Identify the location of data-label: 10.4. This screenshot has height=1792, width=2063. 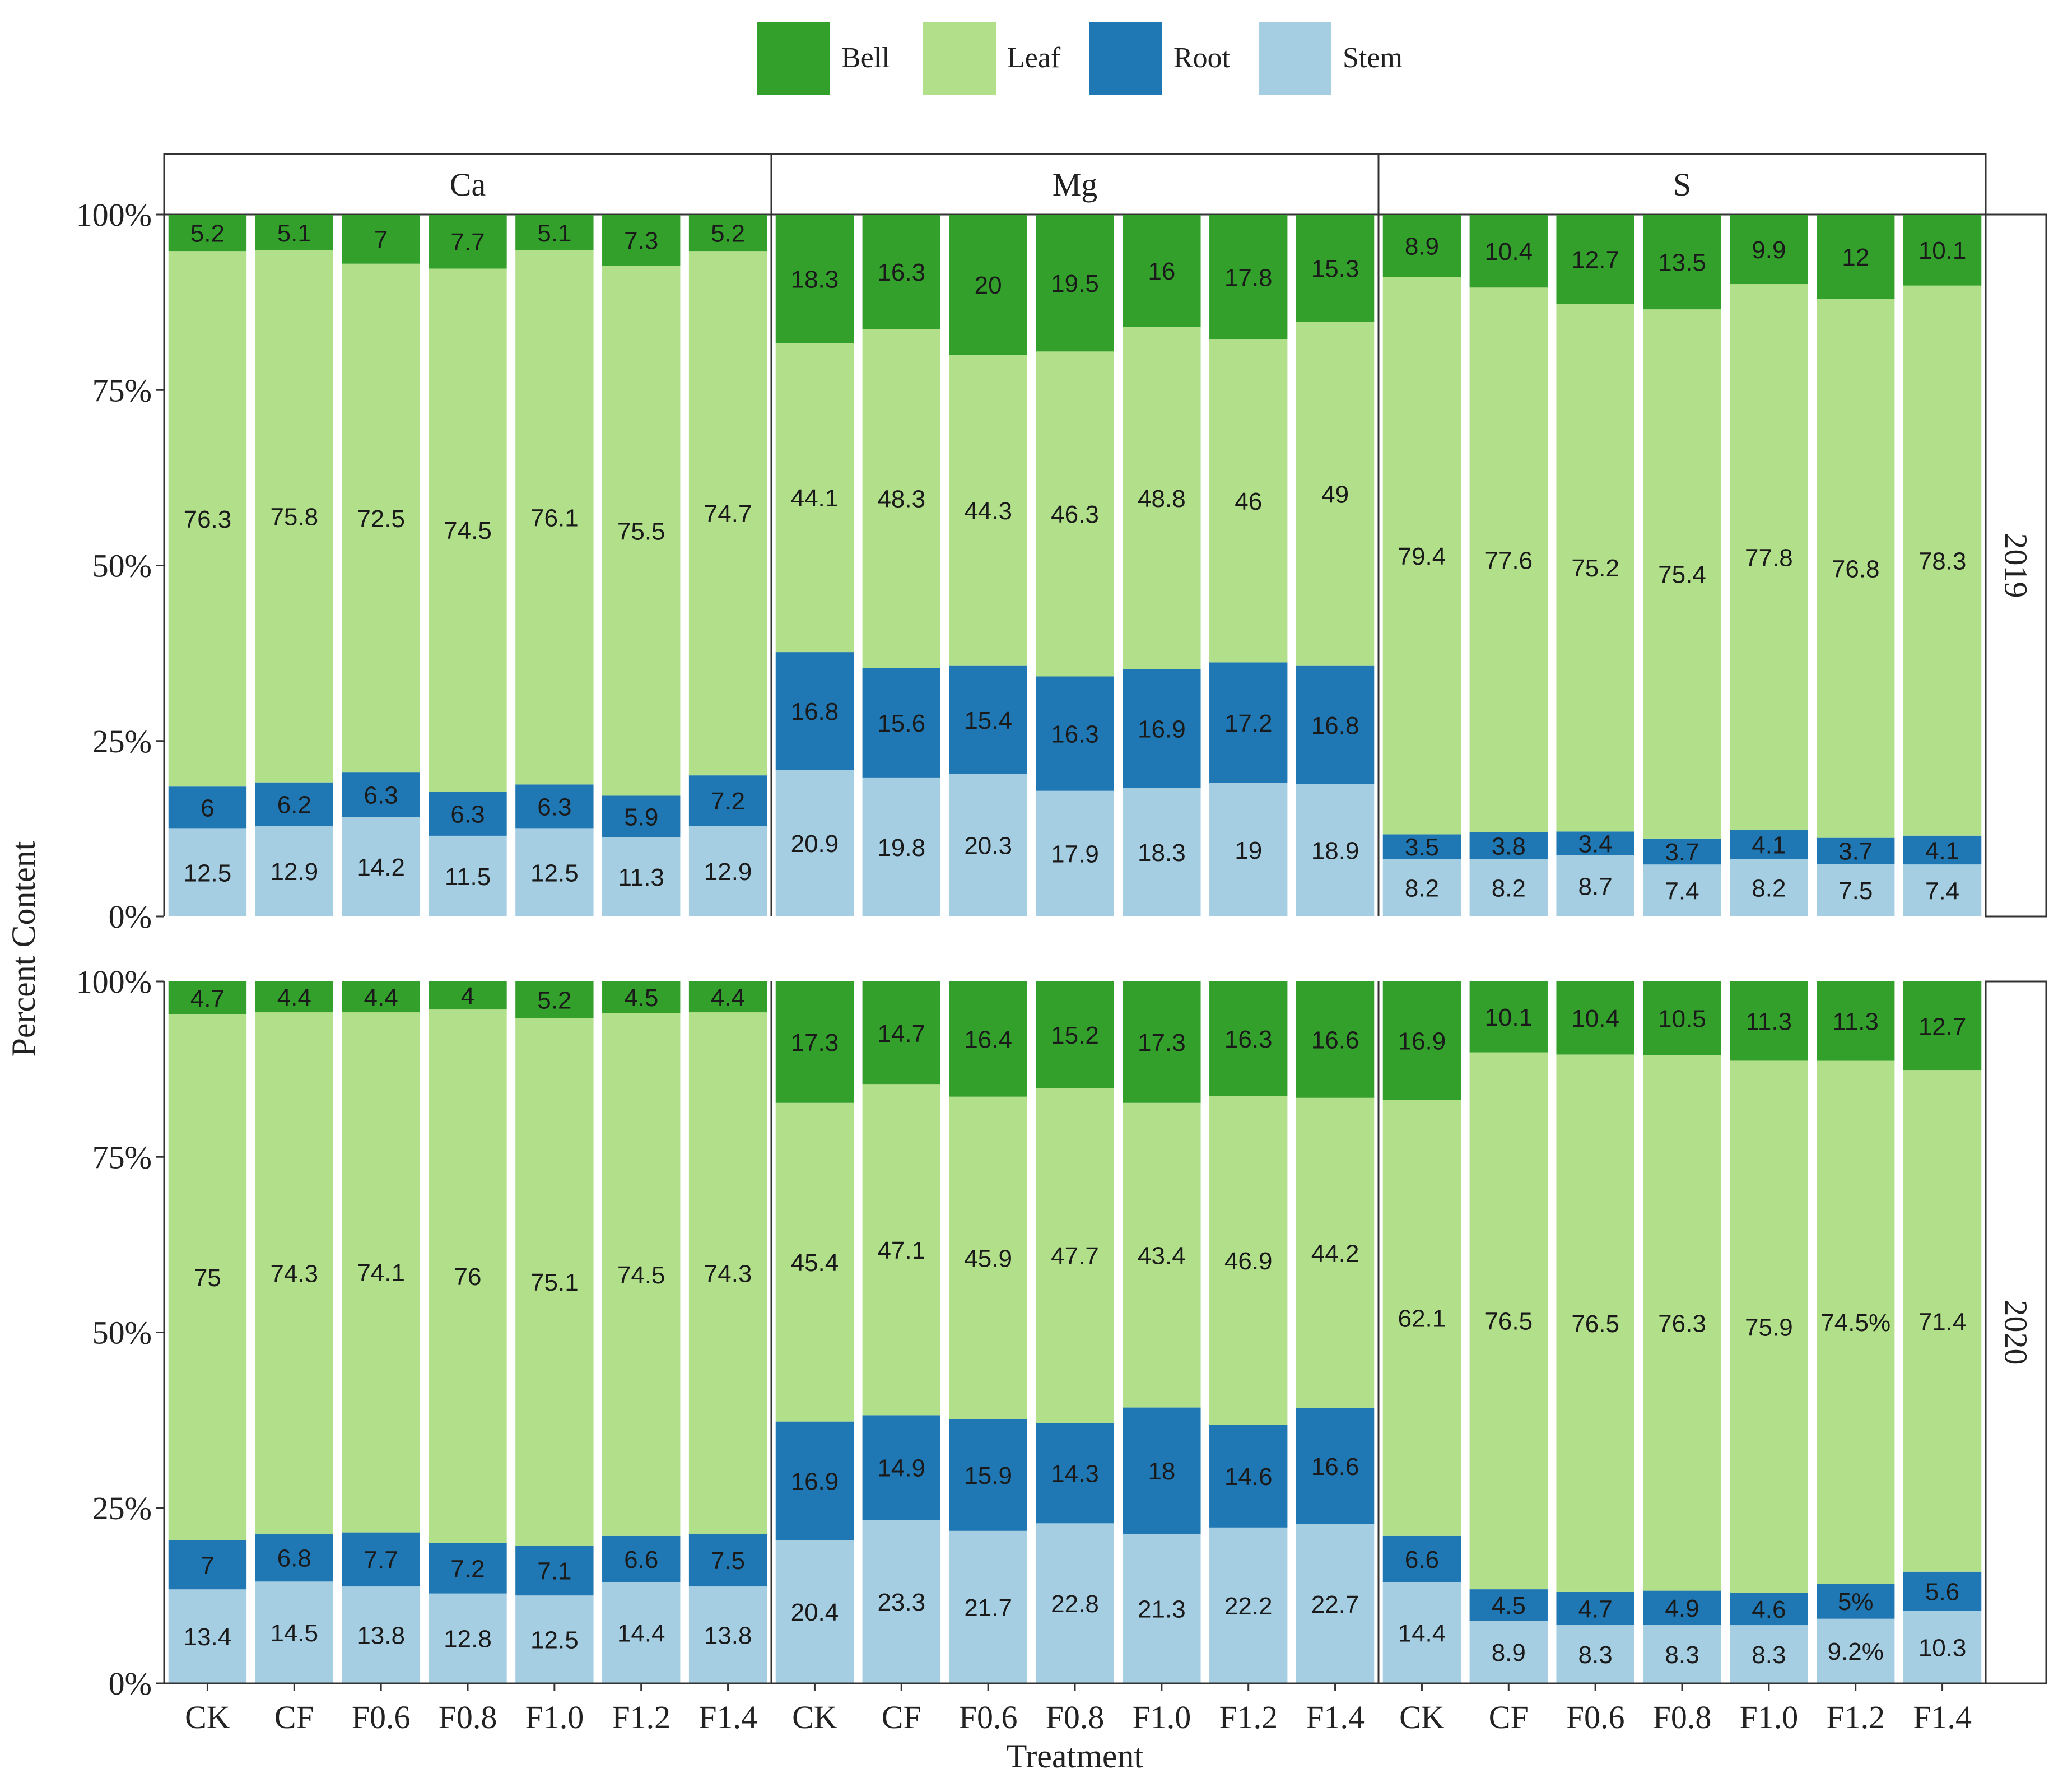
(1508, 252).